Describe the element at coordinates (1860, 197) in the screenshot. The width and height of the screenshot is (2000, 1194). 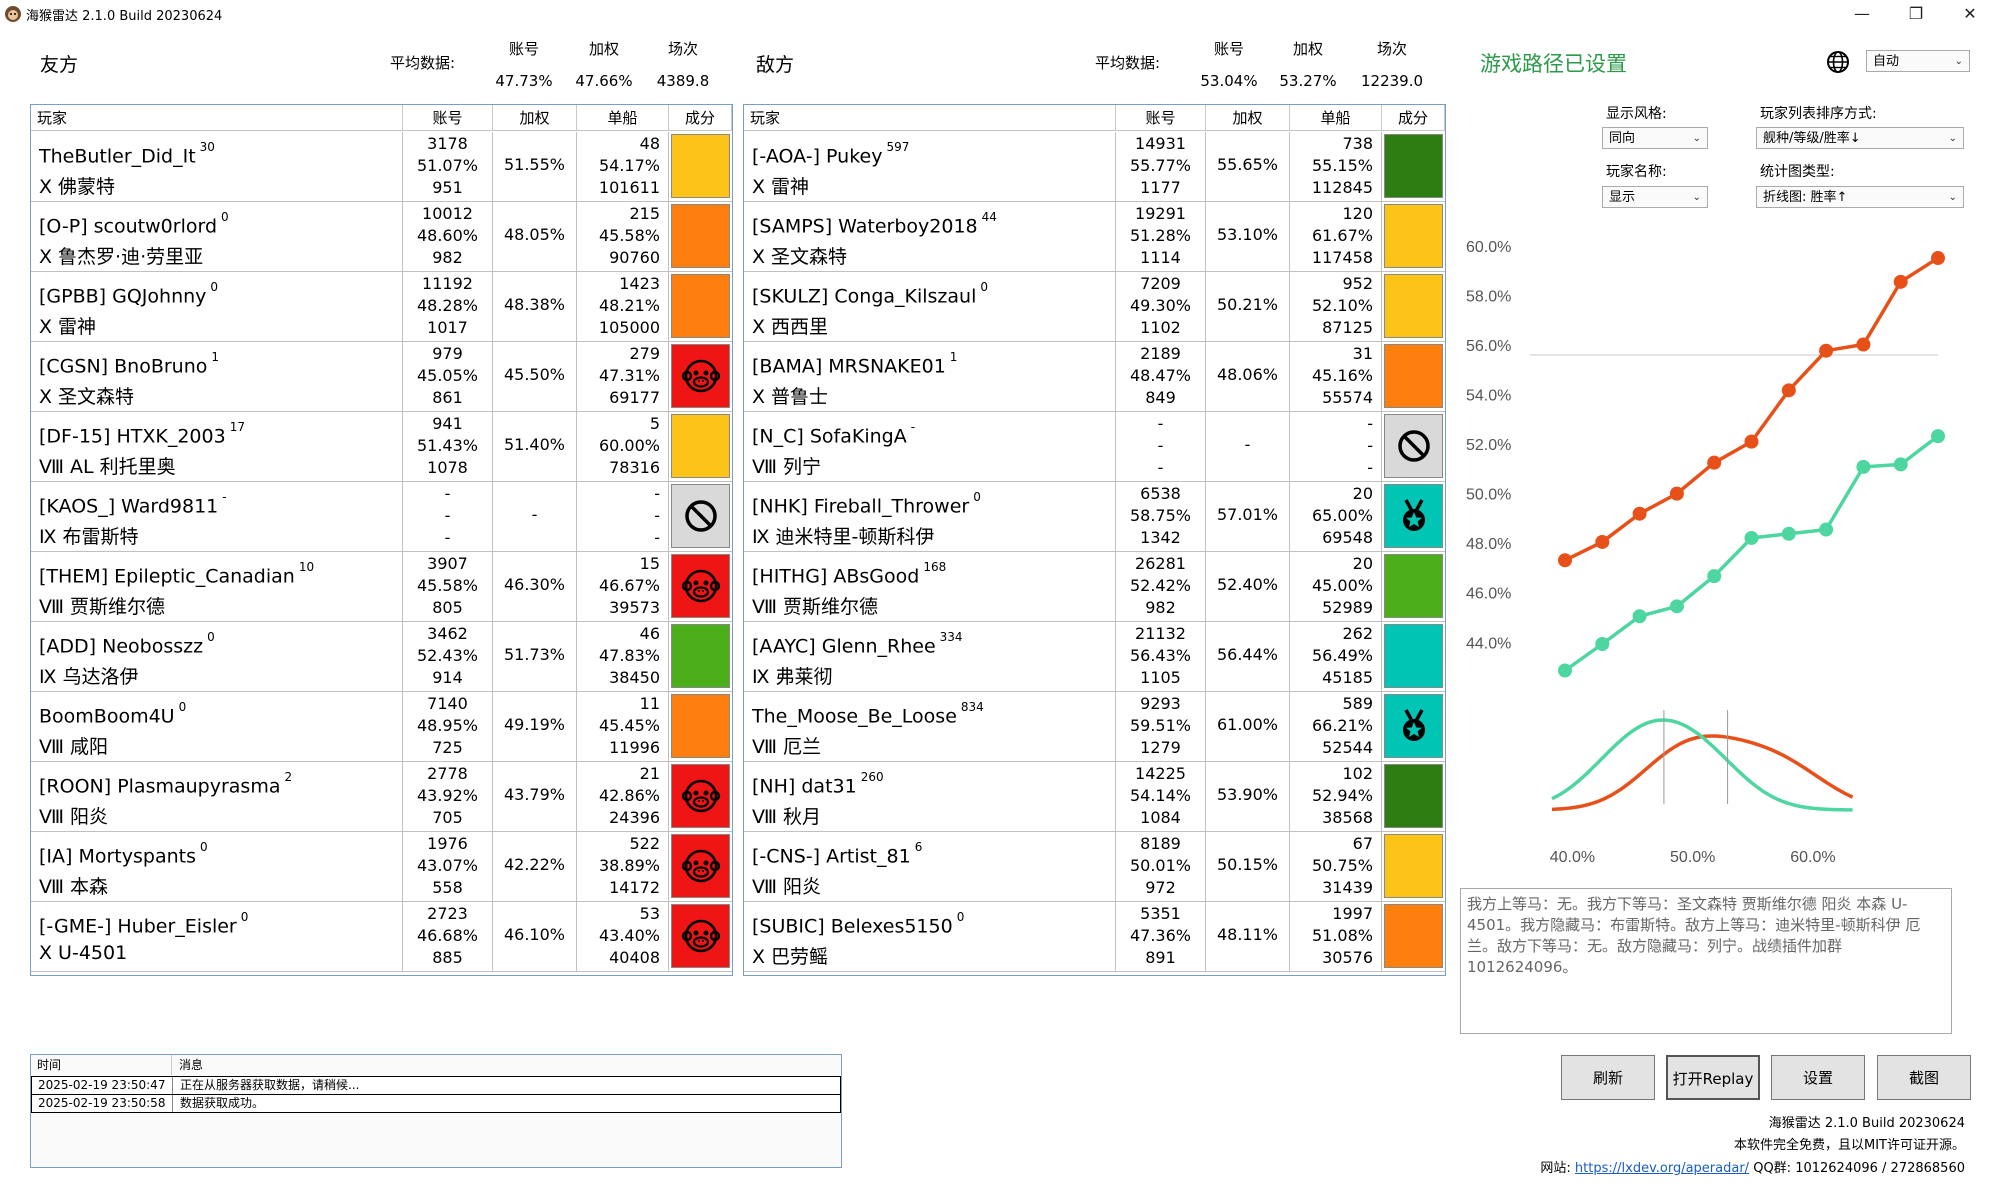
I see `chart-type-select: 折线图: 胜率↑ ⌄` at that location.